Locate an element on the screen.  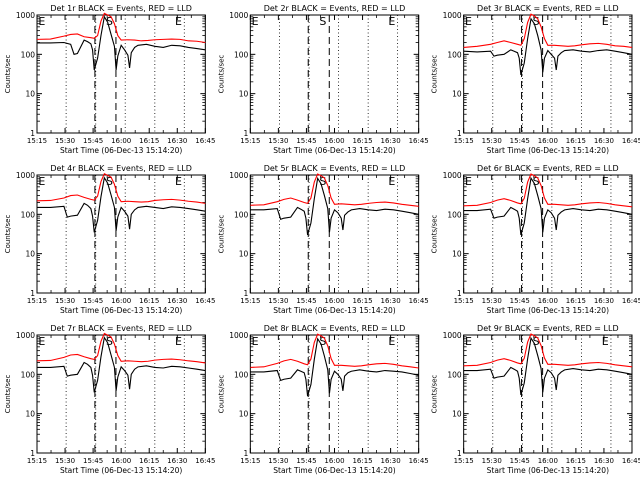
panel-title: Det 8r BLACK = Events, RED = LLD is located at coordinates (335, 328).